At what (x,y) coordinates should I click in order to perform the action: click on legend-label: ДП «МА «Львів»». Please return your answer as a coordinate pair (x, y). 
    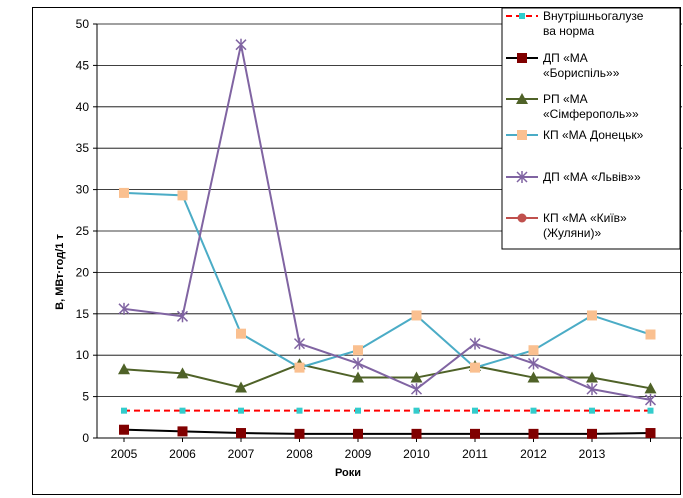
    Looking at the image, I should click on (592, 177).